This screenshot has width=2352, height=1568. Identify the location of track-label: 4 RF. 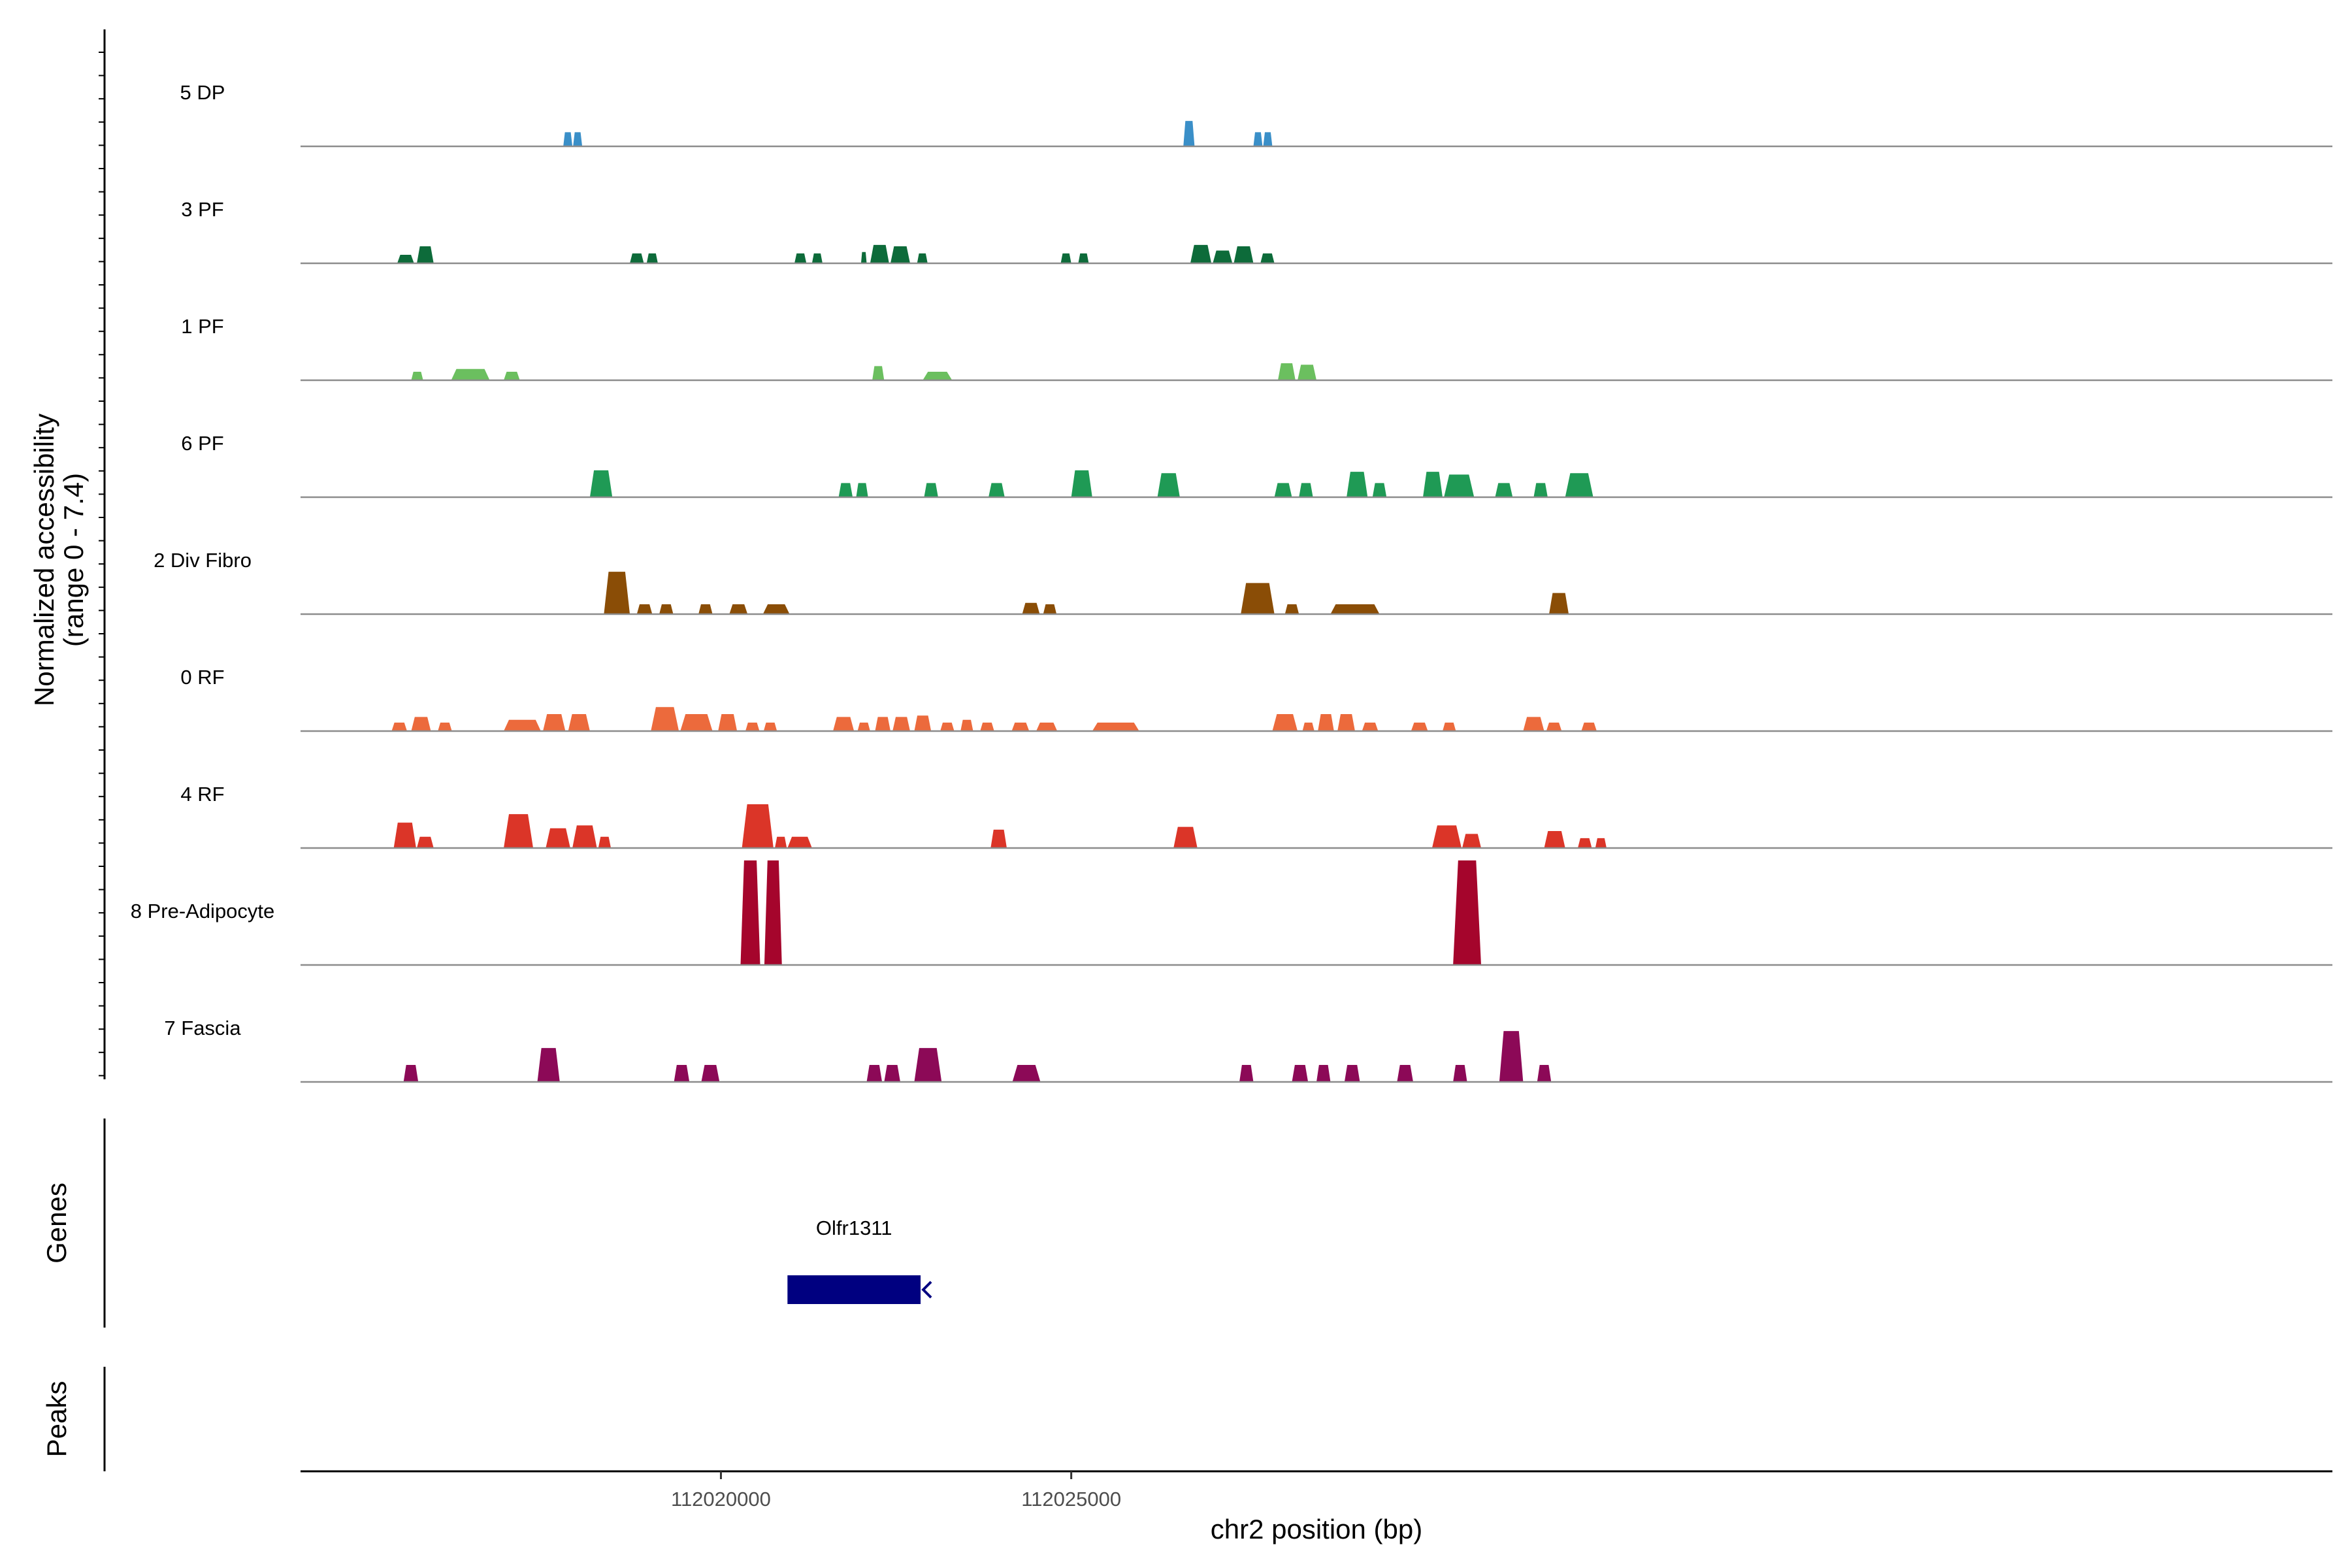
(202, 794).